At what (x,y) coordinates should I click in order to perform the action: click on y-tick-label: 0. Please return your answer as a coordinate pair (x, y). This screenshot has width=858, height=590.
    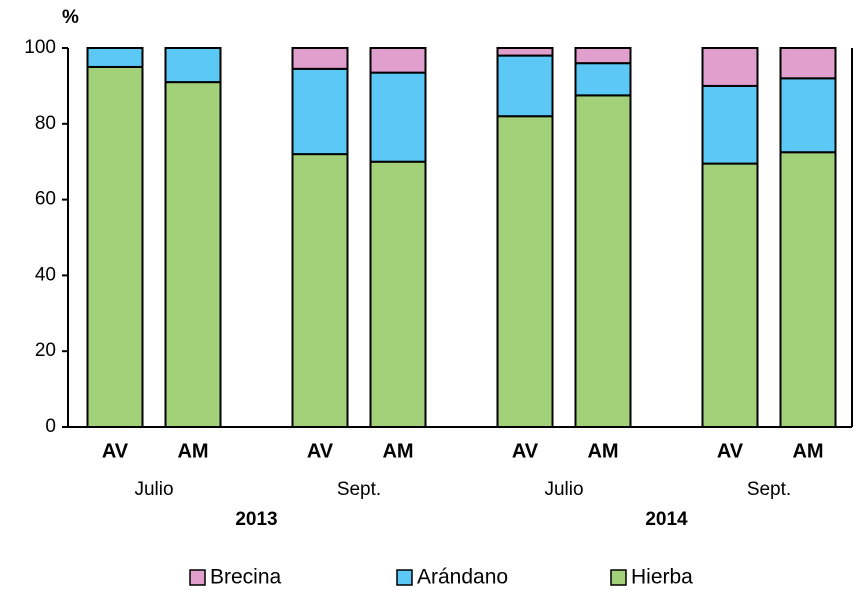
    Looking at the image, I should click on (50, 426).